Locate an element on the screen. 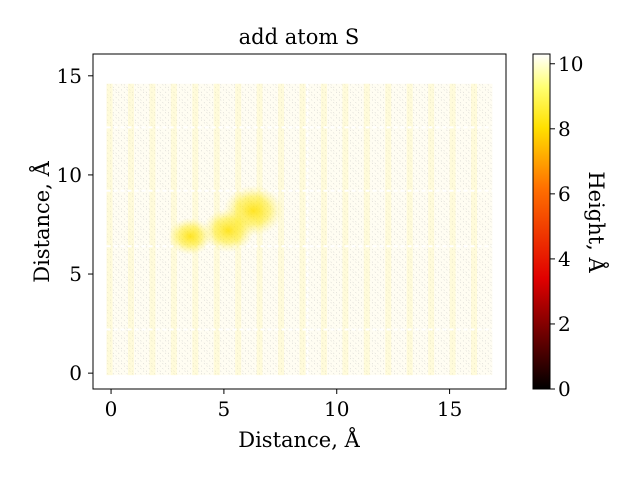 This screenshot has width=640, height=480. y-tick-label: 10 is located at coordinates (69, 175).